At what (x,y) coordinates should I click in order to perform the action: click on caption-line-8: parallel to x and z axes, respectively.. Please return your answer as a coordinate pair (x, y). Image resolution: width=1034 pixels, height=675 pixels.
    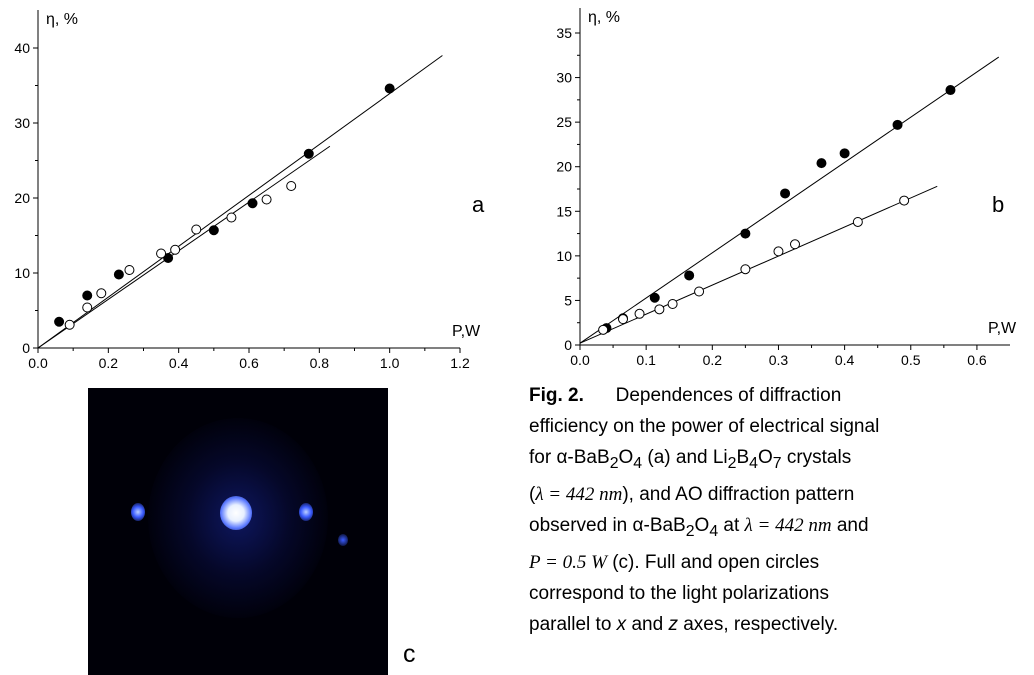
    Looking at the image, I should click on (781, 624).